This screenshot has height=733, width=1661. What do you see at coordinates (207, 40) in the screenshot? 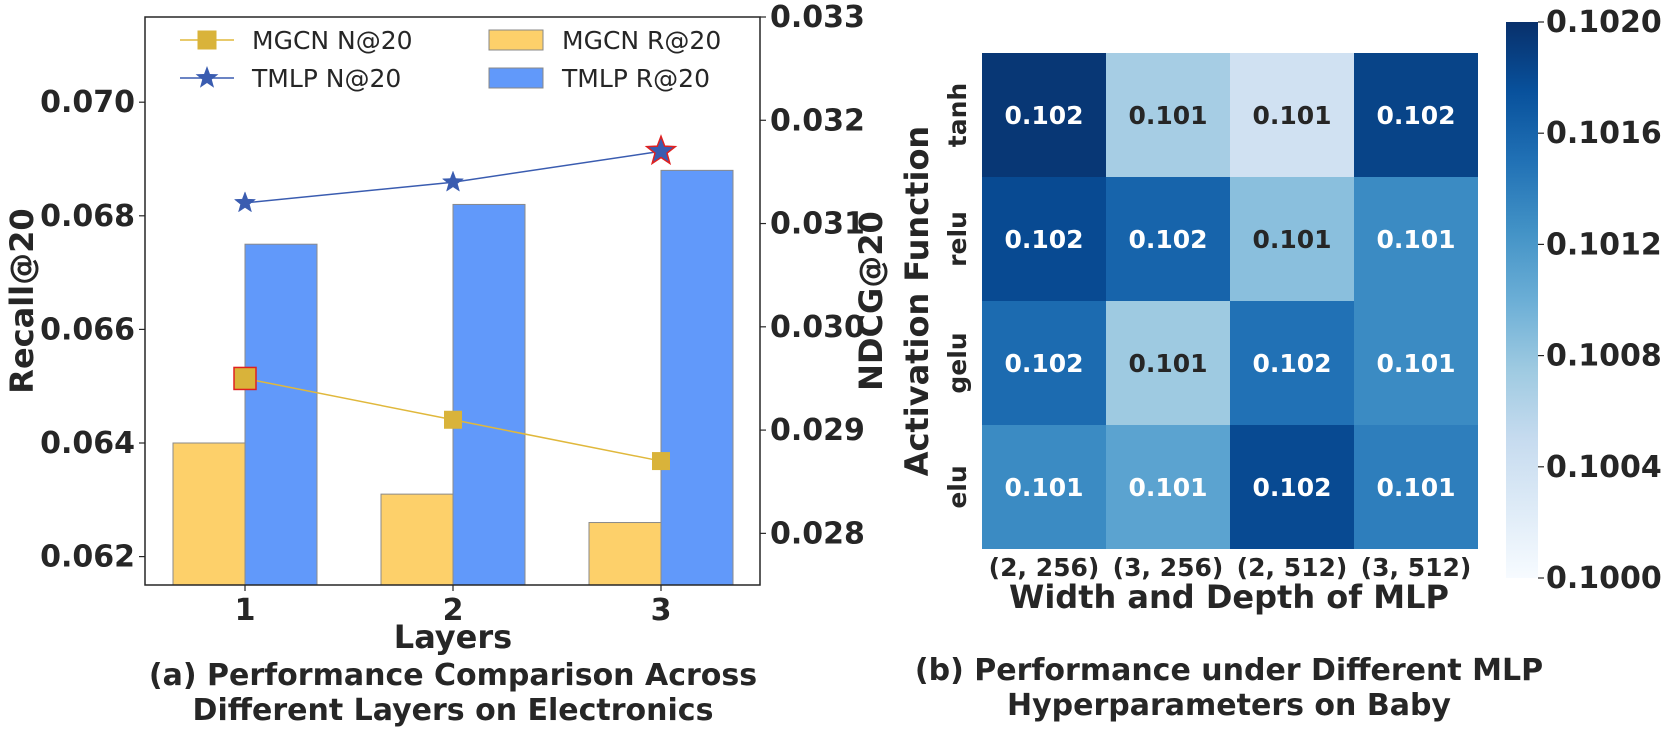
I see `legend-square-marker` at bounding box center [207, 40].